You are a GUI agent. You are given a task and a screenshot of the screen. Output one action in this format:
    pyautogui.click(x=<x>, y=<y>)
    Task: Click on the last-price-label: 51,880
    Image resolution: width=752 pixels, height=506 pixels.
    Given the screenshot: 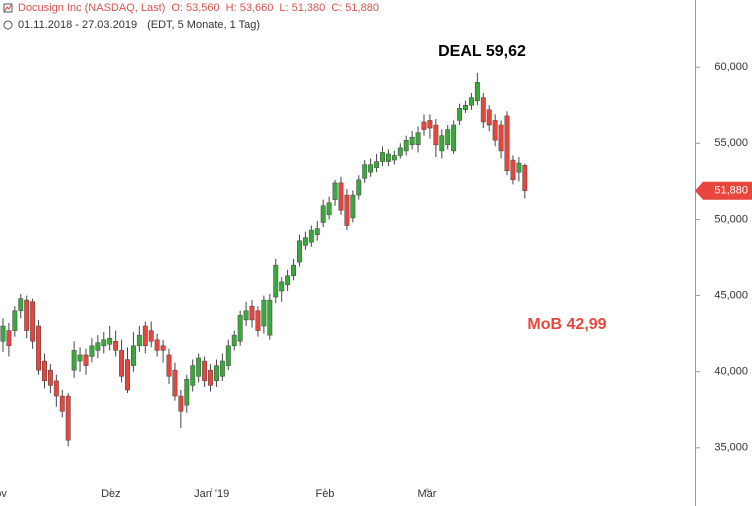 What is the action you would take?
    pyautogui.click(x=731, y=191)
    